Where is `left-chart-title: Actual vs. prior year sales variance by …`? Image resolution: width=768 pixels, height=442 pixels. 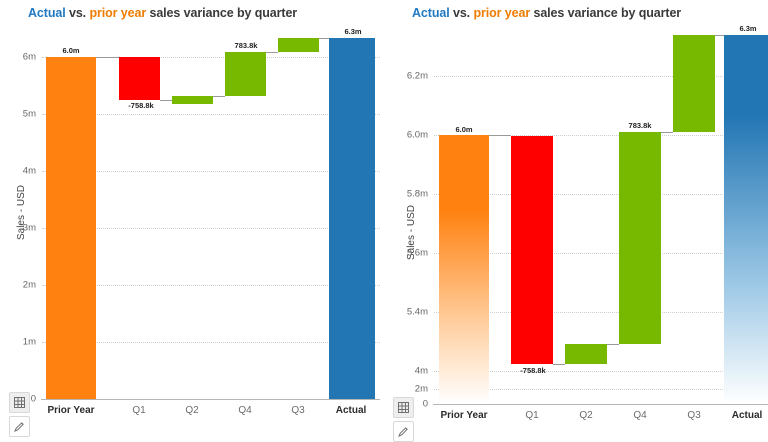
left-chart-title: Actual vs. prior year sales variance by … is located at coordinates (162, 13).